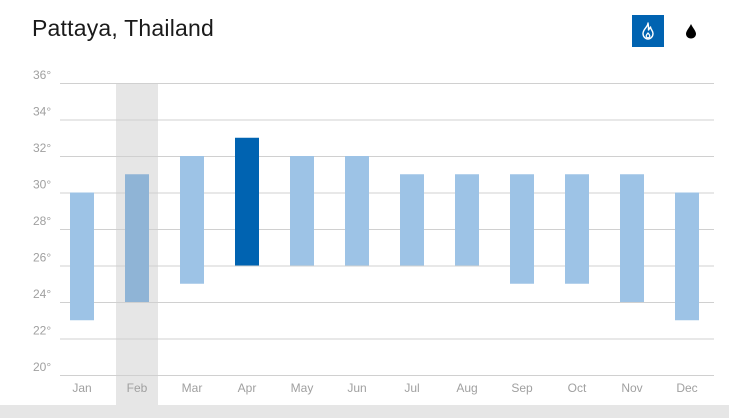 This screenshot has width=729, height=418. I want to click on bar-dec, so click(687, 256).